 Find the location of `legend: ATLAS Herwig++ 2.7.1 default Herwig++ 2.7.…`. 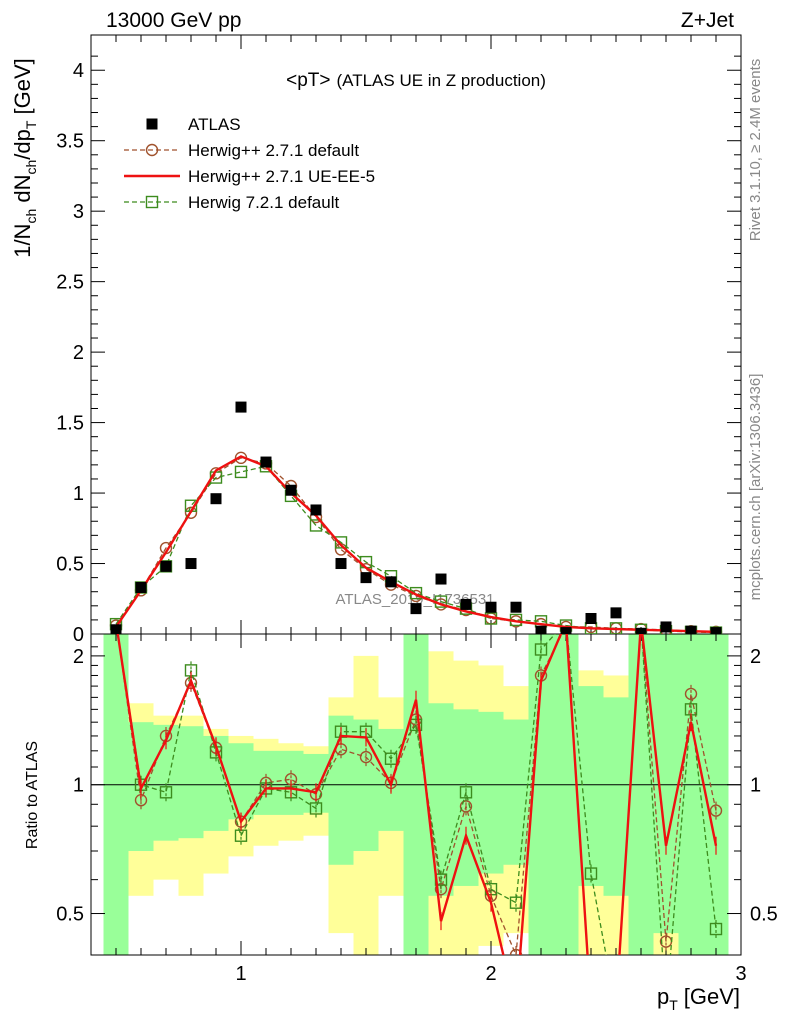

legend: ATLAS Herwig++ 2.7.1 default Herwig++ 2.7.… is located at coordinates (249, 163).